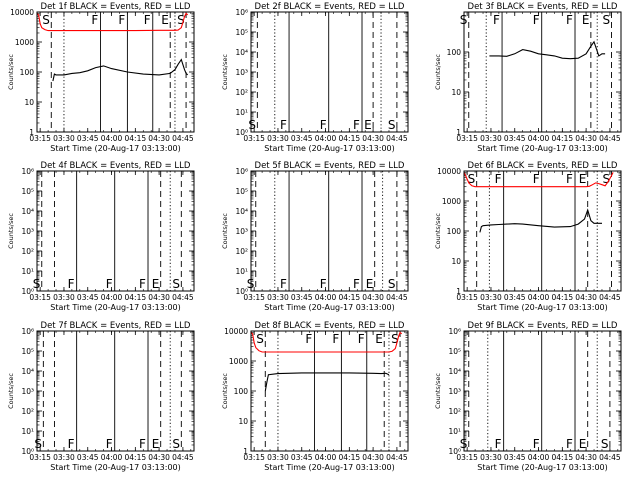 This screenshot has height=480, width=640. Describe the element at coordinates (64, 297) in the screenshot. I see `x-tick-label: 03:30` at that location.